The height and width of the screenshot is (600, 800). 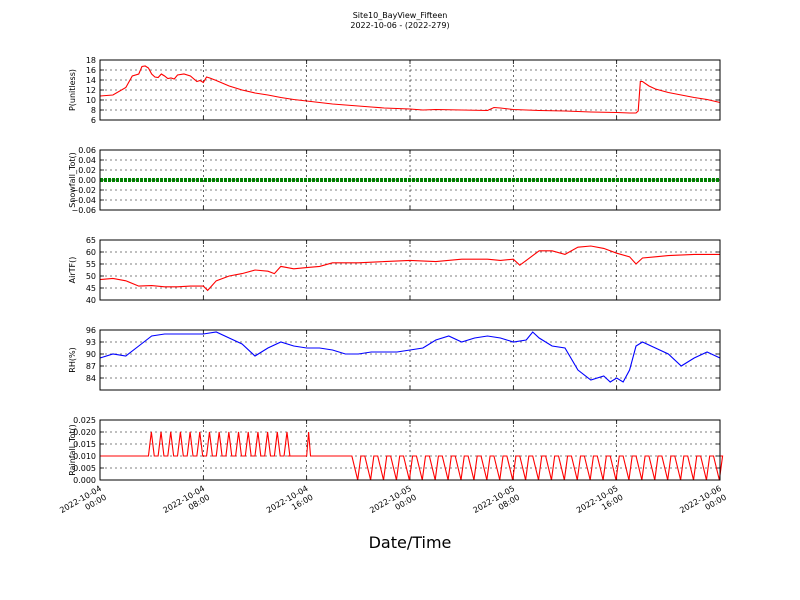 I want to click on y-tick-label: 45, so click(x=91, y=288).